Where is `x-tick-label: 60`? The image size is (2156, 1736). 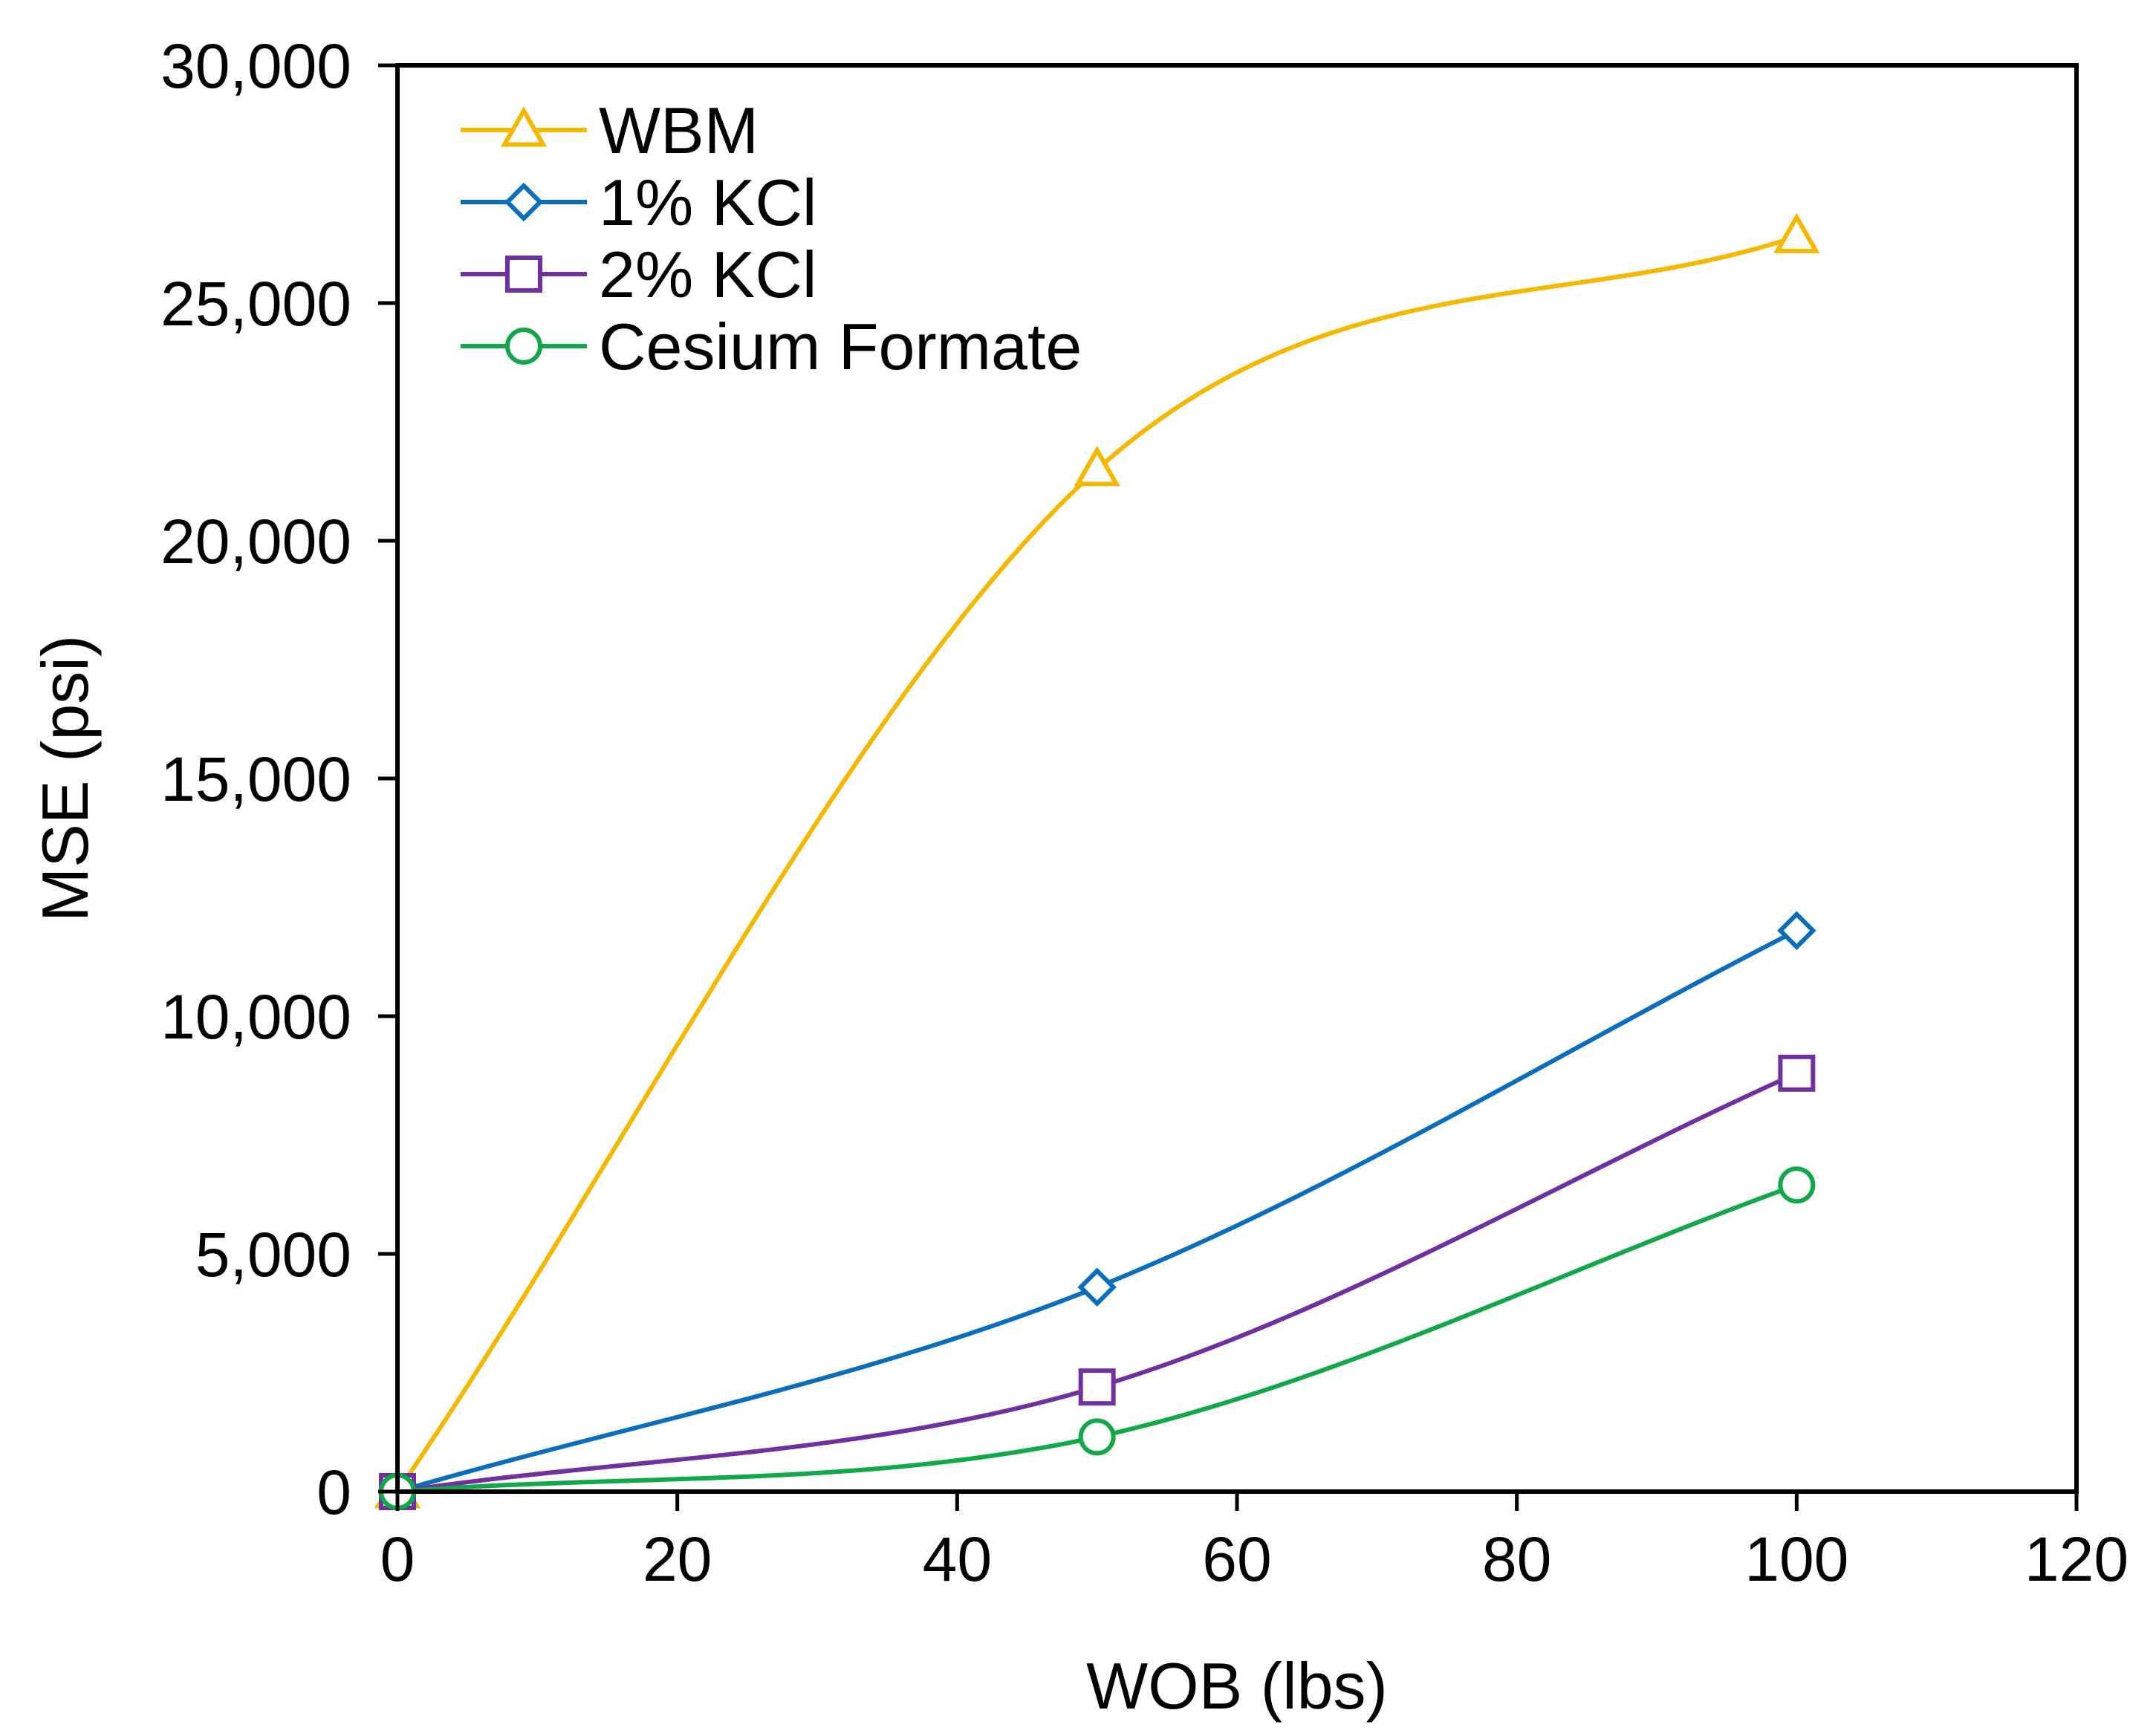
x-tick-label: 60 is located at coordinates (1236, 1559).